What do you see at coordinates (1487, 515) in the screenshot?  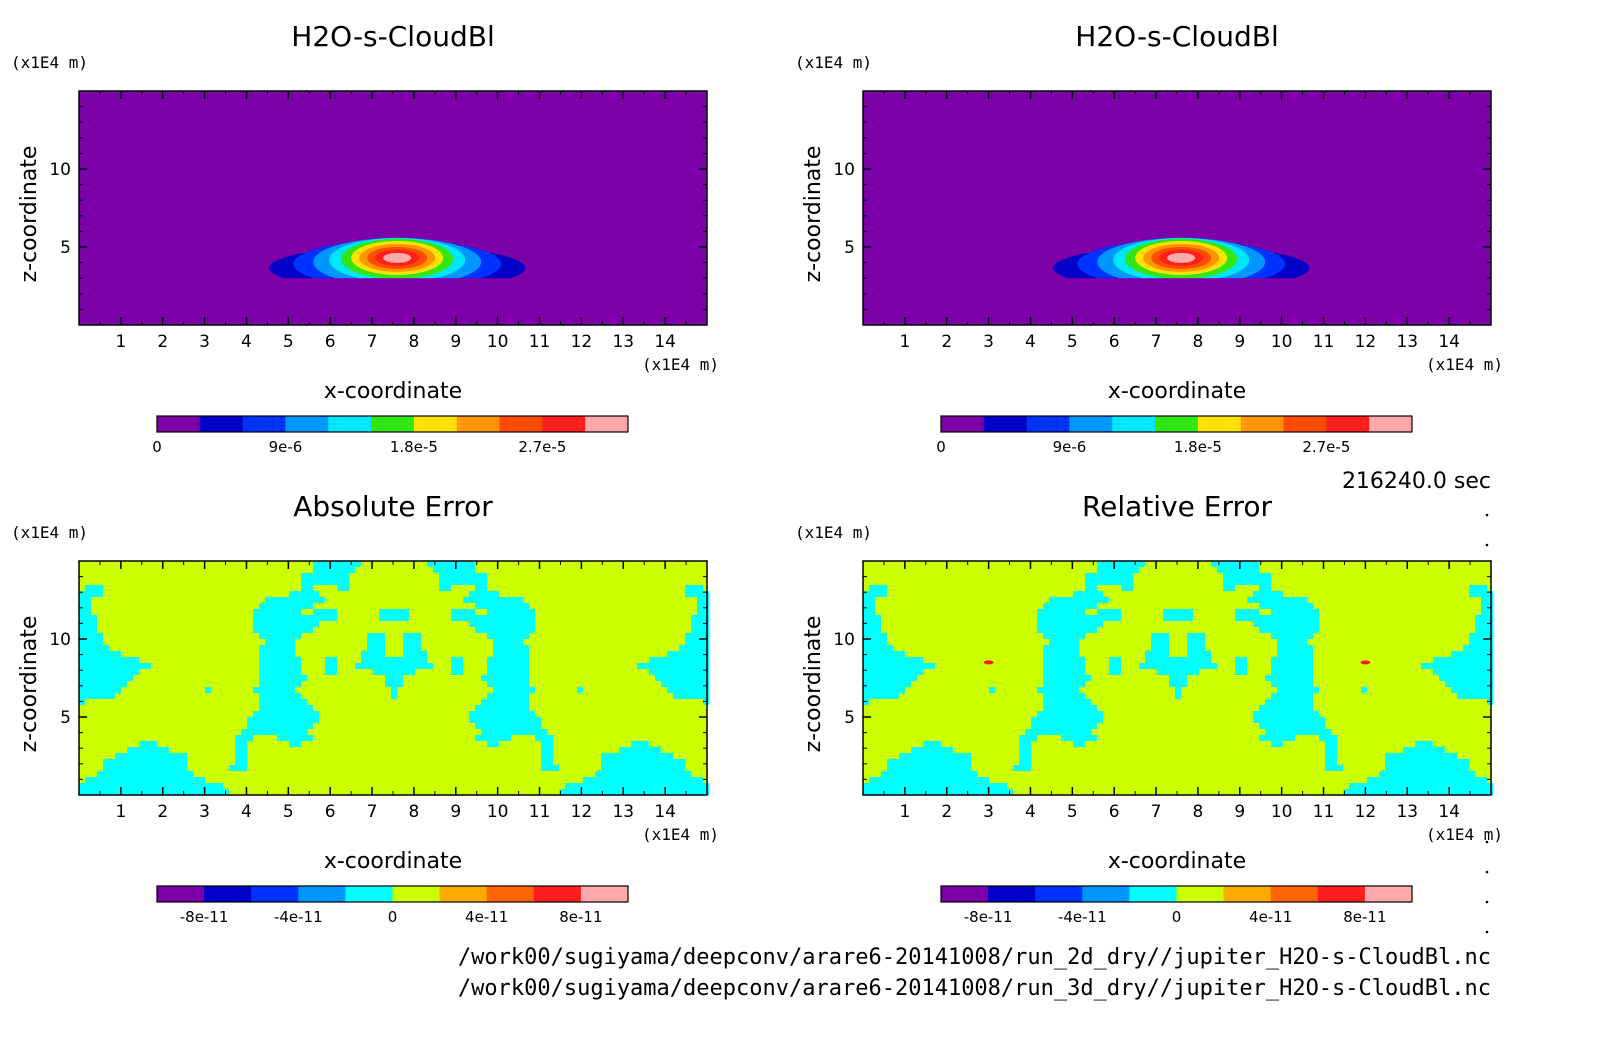 I see `margin-dot` at bounding box center [1487, 515].